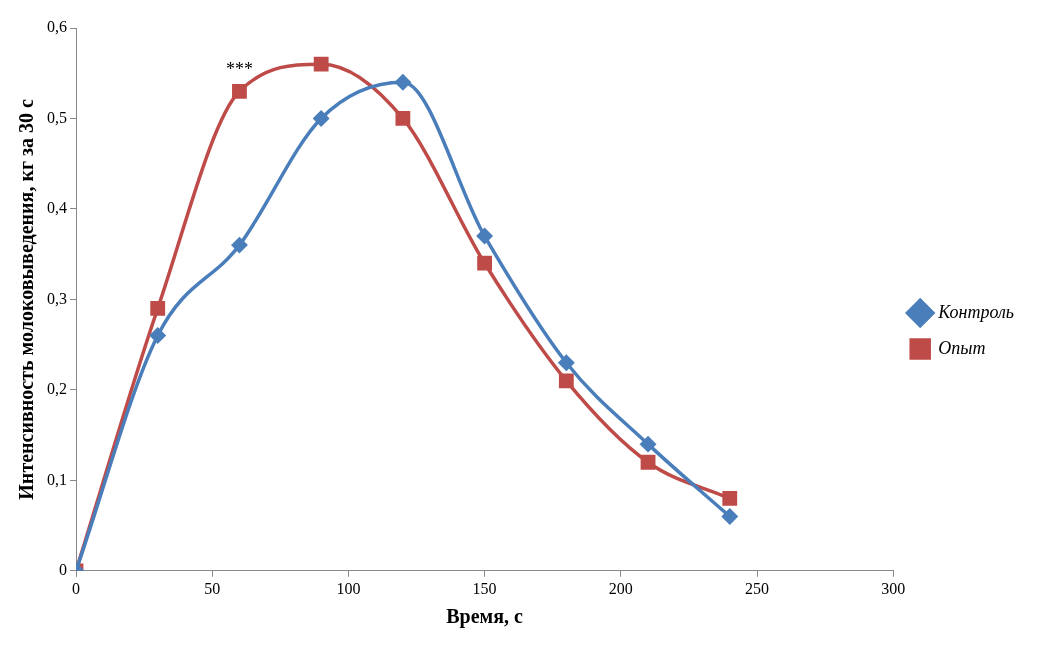 This screenshot has height=646, width=1042. Describe the element at coordinates (57, 27) in the screenshot. I see `y-tick-label: 0,6` at that location.